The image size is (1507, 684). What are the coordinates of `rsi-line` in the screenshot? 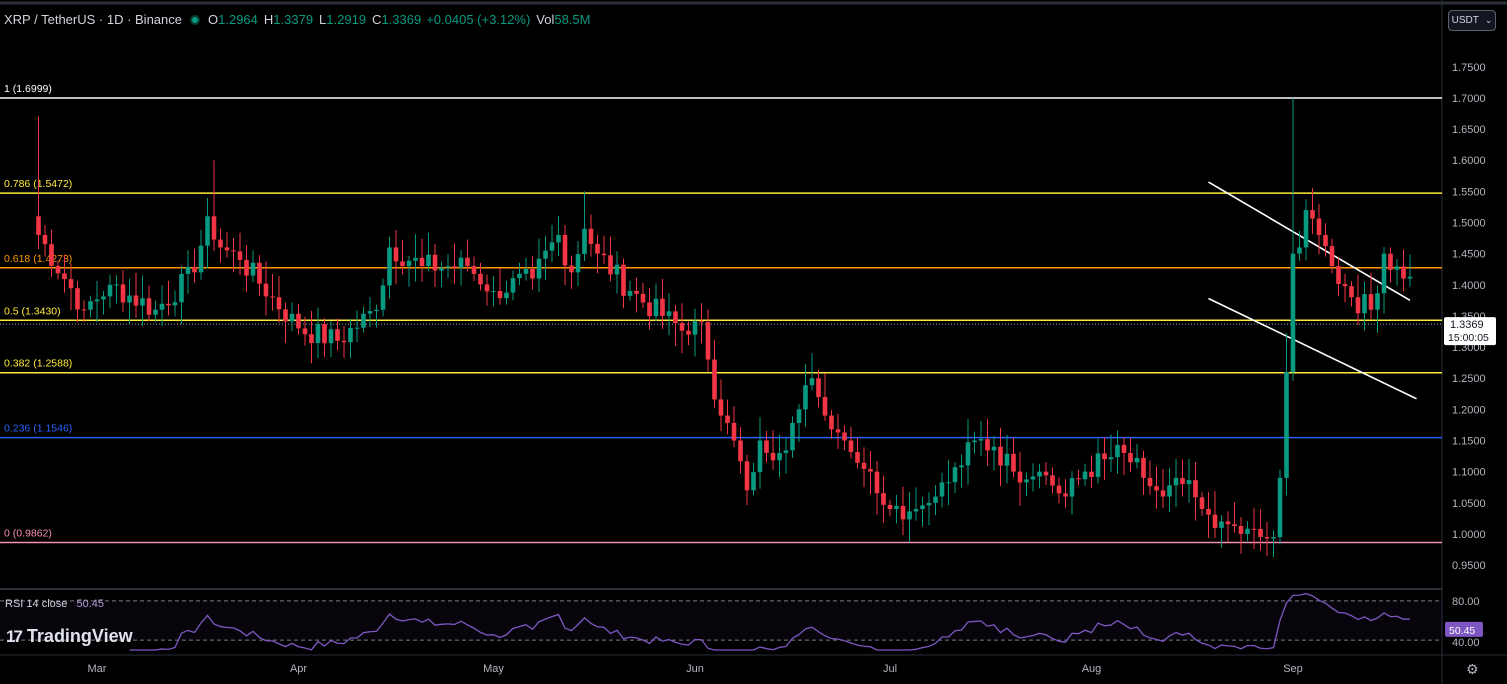 It's located at (770, 621).